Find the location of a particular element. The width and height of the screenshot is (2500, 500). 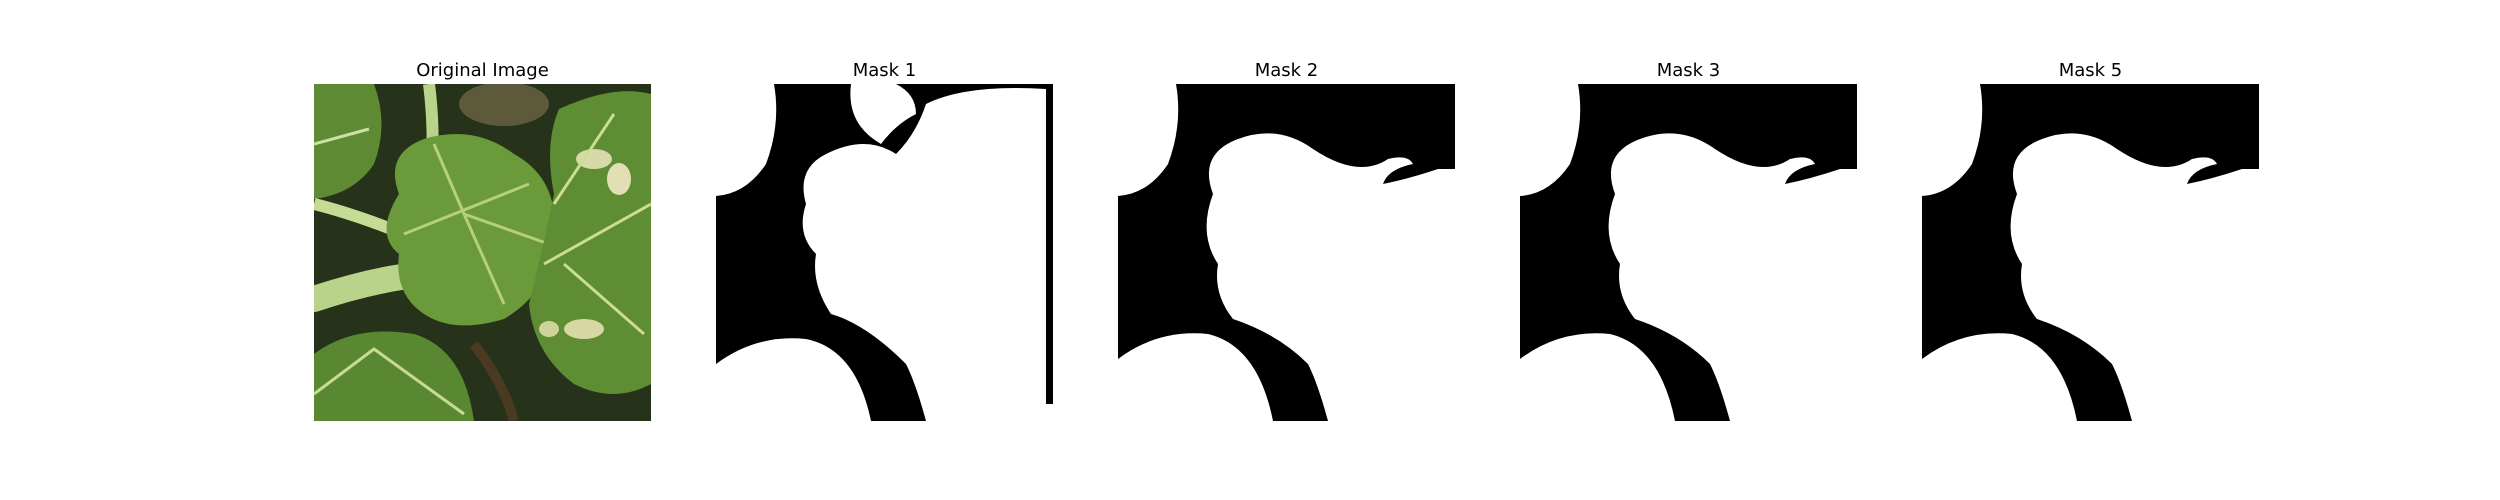

mask-2-svg is located at coordinates (1286, 252).